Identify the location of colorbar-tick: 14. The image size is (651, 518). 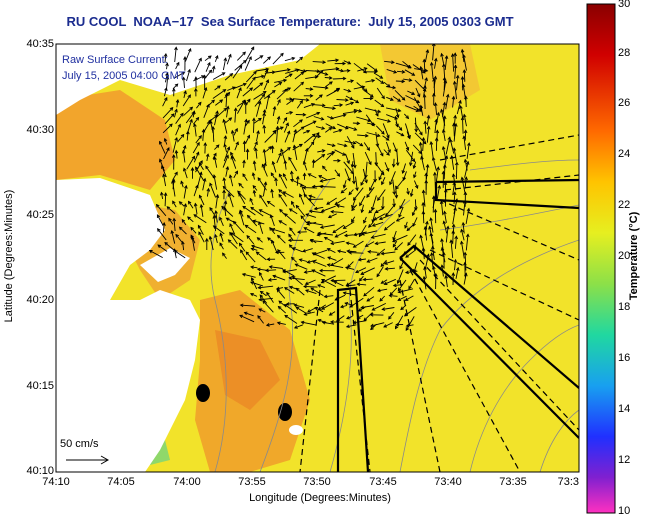
(624, 409).